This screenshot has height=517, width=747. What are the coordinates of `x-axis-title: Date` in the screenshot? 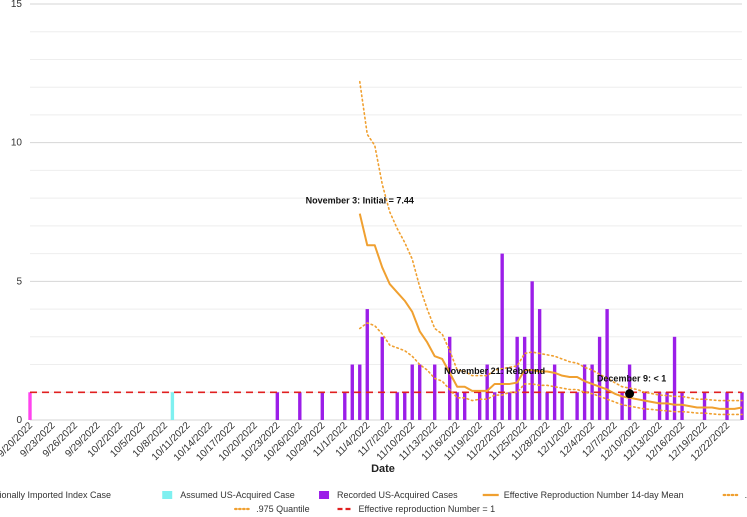 It's located at (383, 469).